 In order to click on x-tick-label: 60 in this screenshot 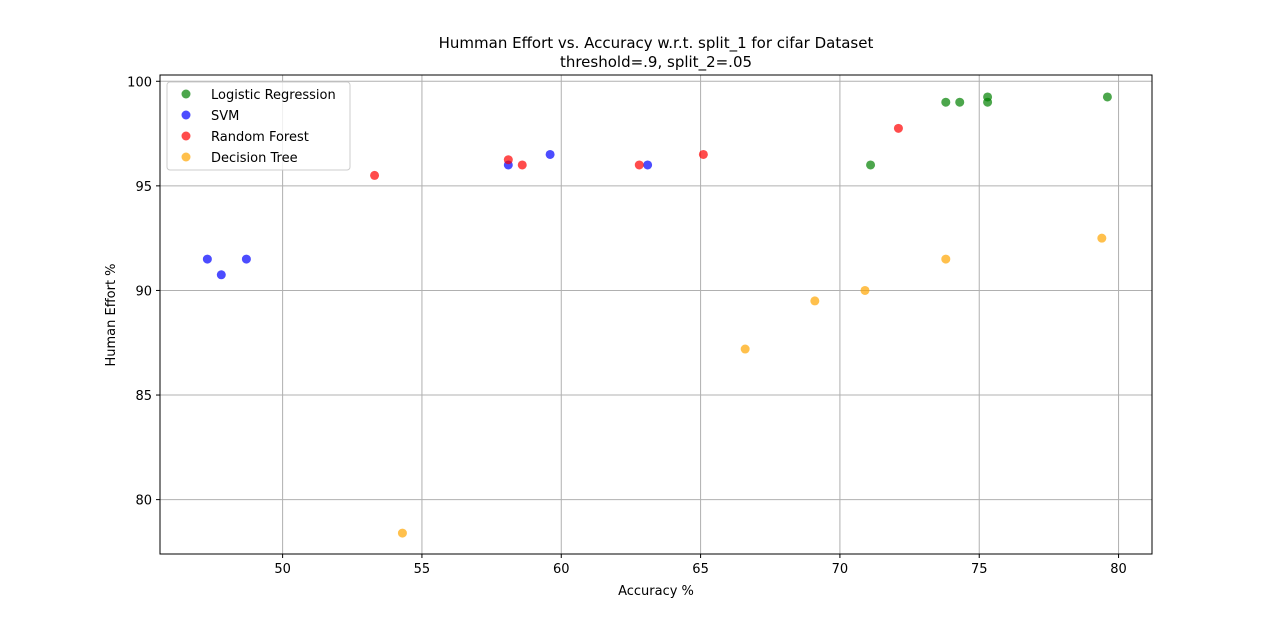, I will do `click(561, 569)`.